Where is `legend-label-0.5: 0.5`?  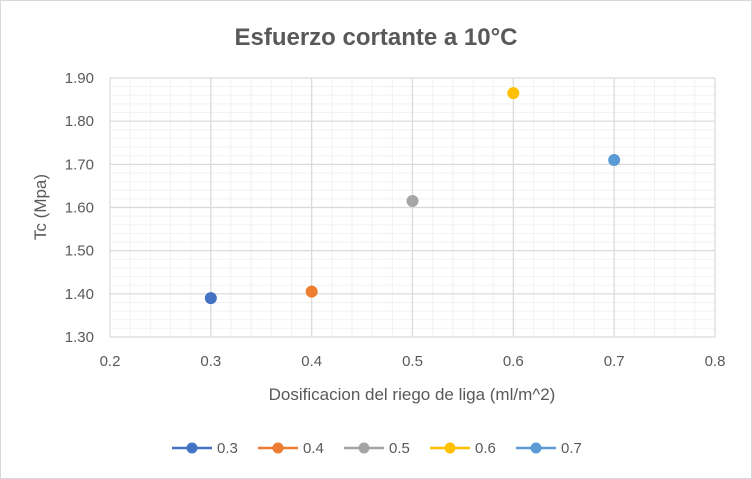
legend-label-0.5: 0.5 is located at coordinates (399, 448).